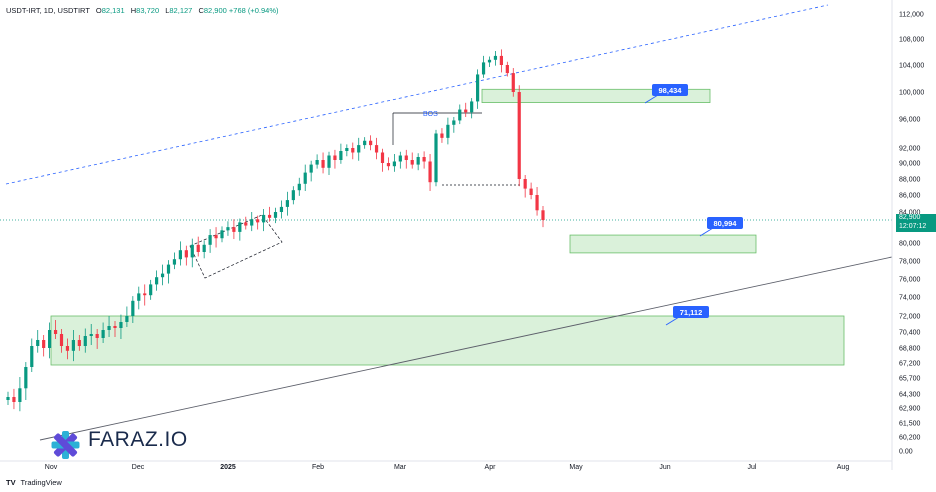  Describe the element at coordinates (148, 10) in the screenshot. I see `high-value: 83,720` at that location.